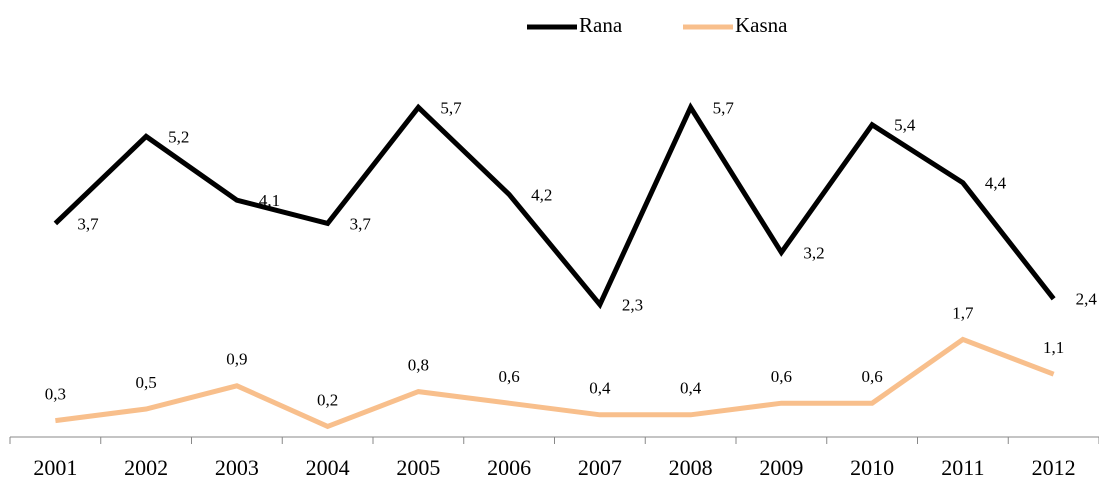  Describe the element at coordinates (905, 125) in the screenshot. I see `data-label: 5,4` at that location.